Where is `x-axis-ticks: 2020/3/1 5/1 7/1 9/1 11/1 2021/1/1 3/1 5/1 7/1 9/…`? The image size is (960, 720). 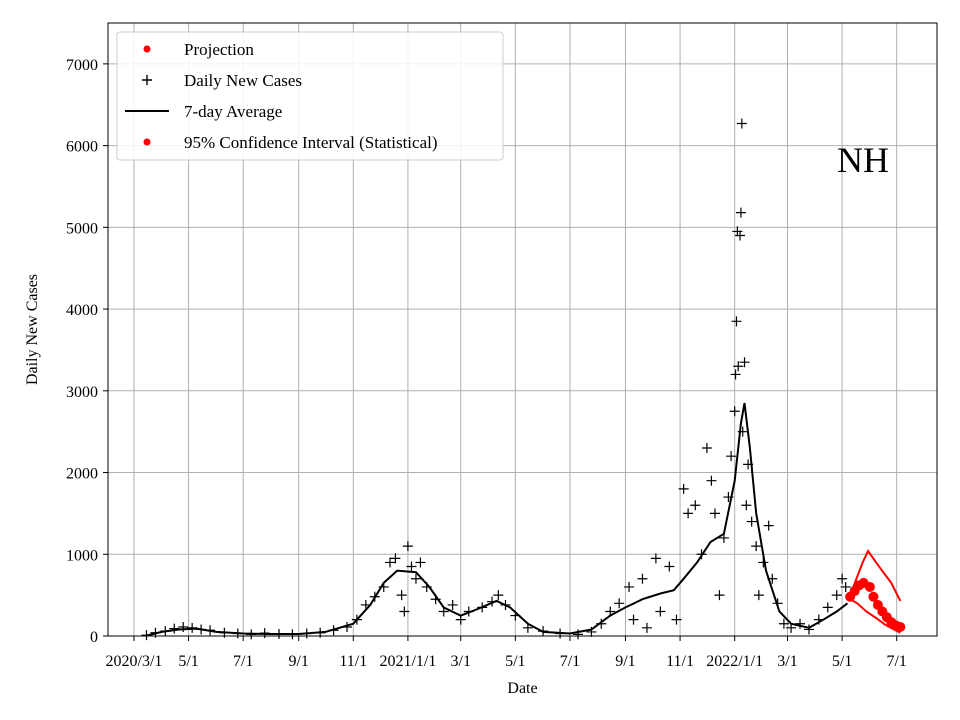 x-axis-ticks: 2020/3/1 5/1 7/1 9/1 11/1 2021/1/1 3/1 5/1 7/1 9/… is located at coordinates (506, 653).